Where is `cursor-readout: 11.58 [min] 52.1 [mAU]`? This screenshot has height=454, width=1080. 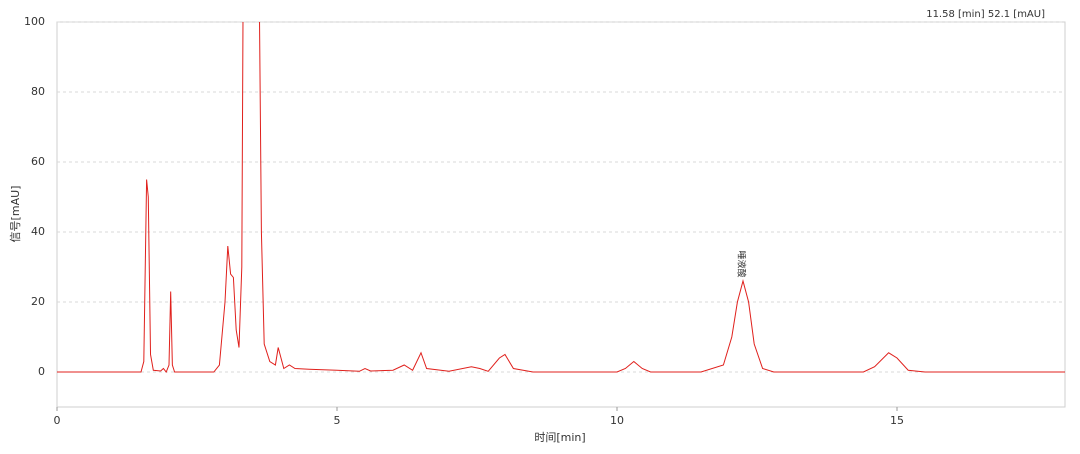 cursor-readout: 11.58 [min] 52.1 [mAU] is located at coordinates (985, 14).